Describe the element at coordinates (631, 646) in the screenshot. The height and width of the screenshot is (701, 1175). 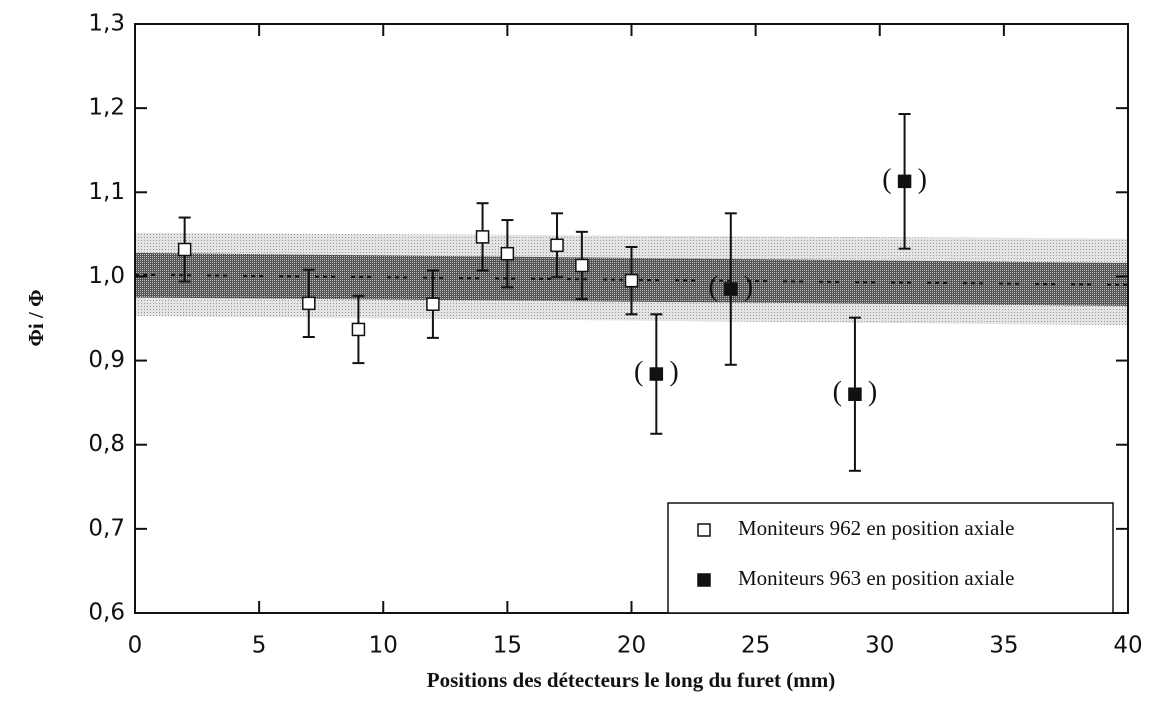
I see `x-tick-label: 20` at that location.